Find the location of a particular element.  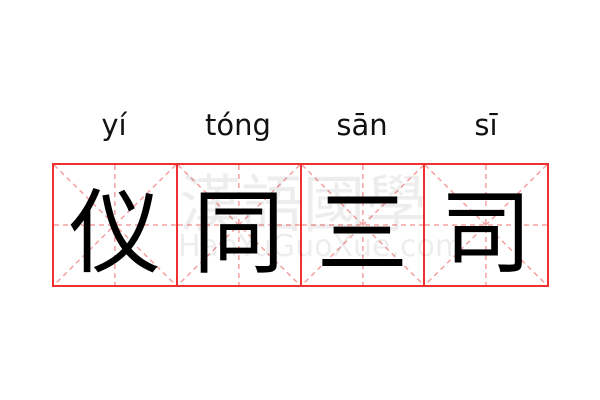

grid-cell: 仪 is located at coordinates (116, 226).